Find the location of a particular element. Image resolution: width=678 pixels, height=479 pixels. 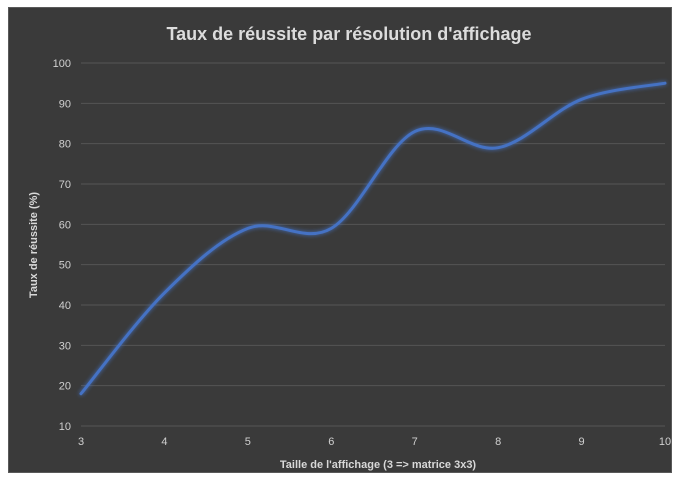

y-axis-ticks: 10 20 30 40 50 60 70 80 90 100 is located at coordinates (62, 245).